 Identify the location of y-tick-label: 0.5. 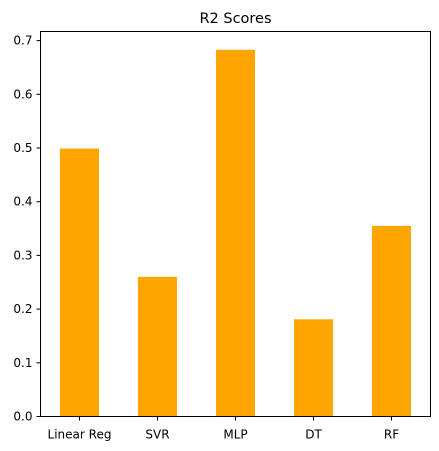
(22, 148).